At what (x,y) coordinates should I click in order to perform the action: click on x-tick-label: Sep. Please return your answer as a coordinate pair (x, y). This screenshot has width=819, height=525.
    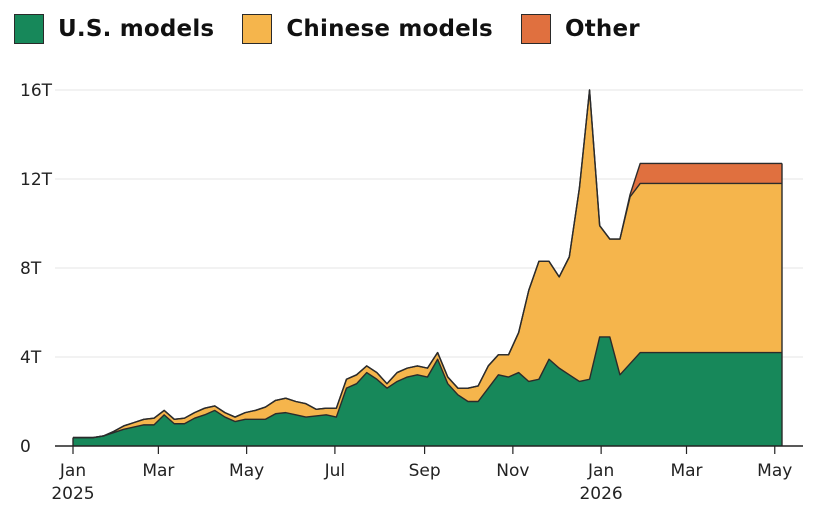
    Looking at the image, I should click on (425, 471).